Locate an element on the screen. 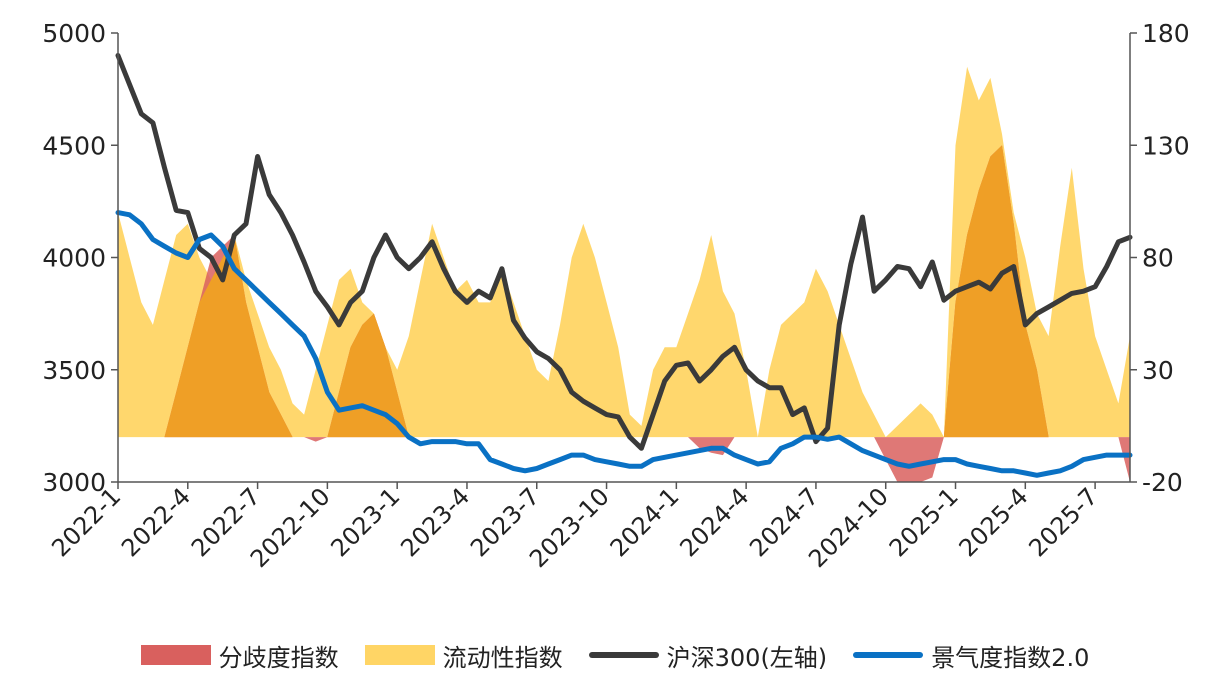  legend-label-liquidity: 流动性指数 is located at coordinates (502, 657).